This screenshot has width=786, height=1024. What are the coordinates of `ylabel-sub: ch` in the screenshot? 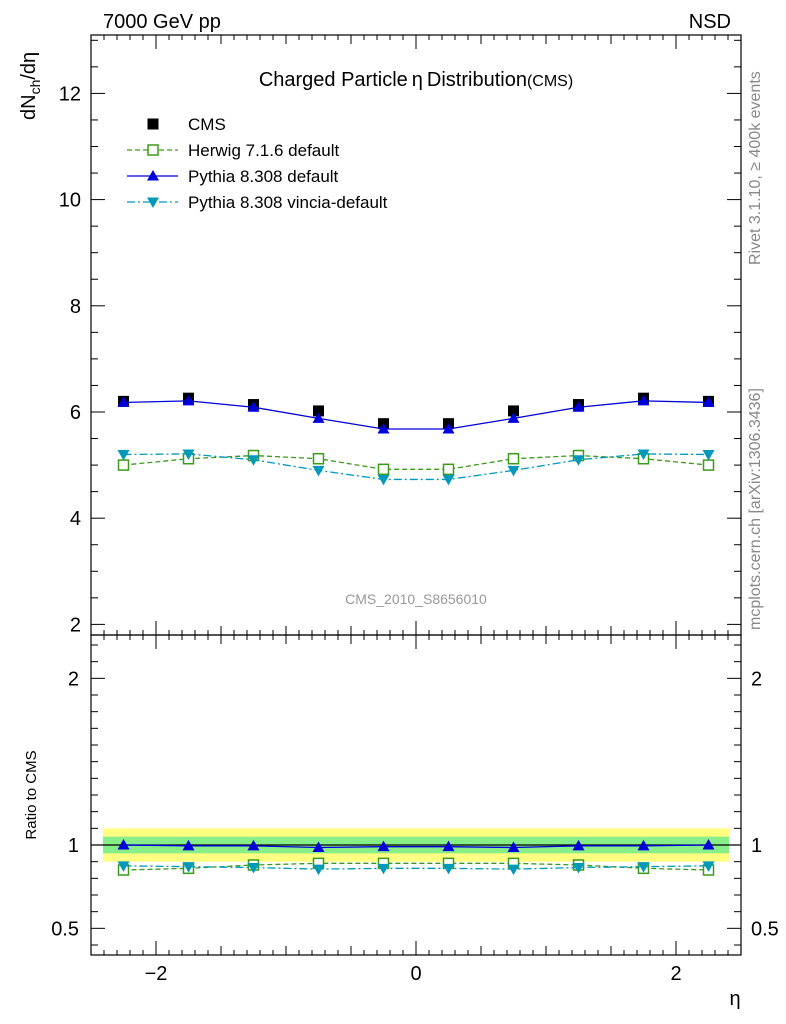 It's located at (35, 87).